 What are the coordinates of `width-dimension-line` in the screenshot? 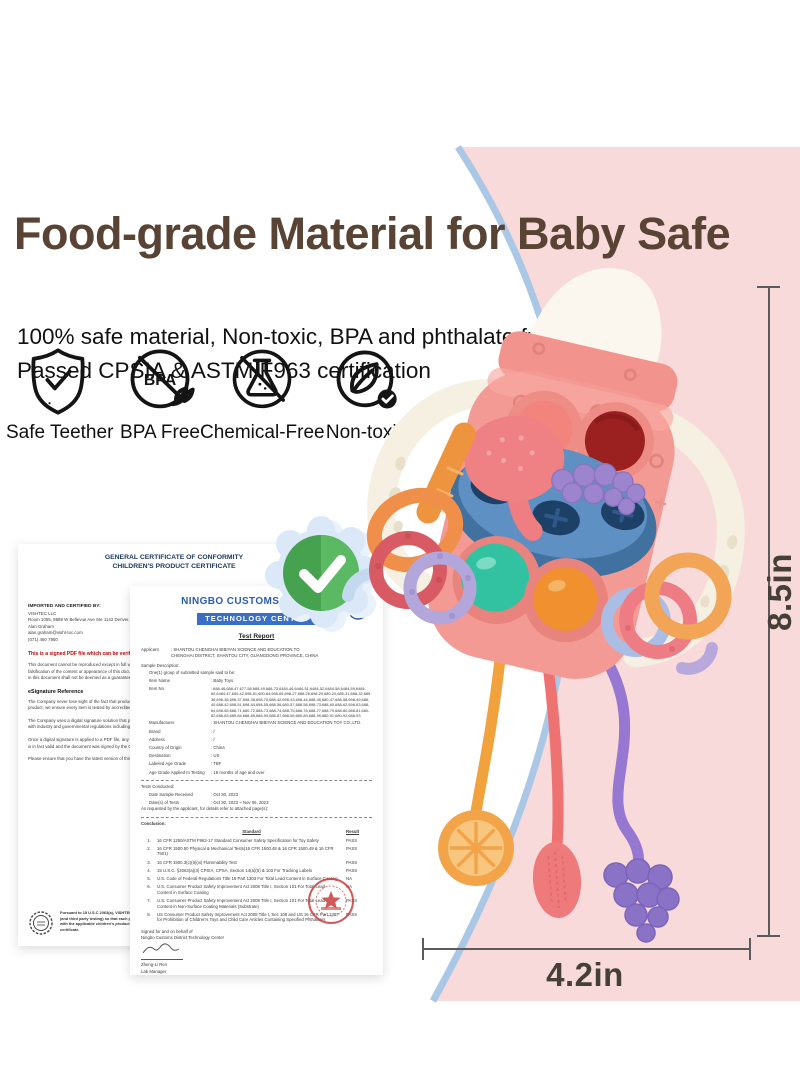 It's located at (586, 949).